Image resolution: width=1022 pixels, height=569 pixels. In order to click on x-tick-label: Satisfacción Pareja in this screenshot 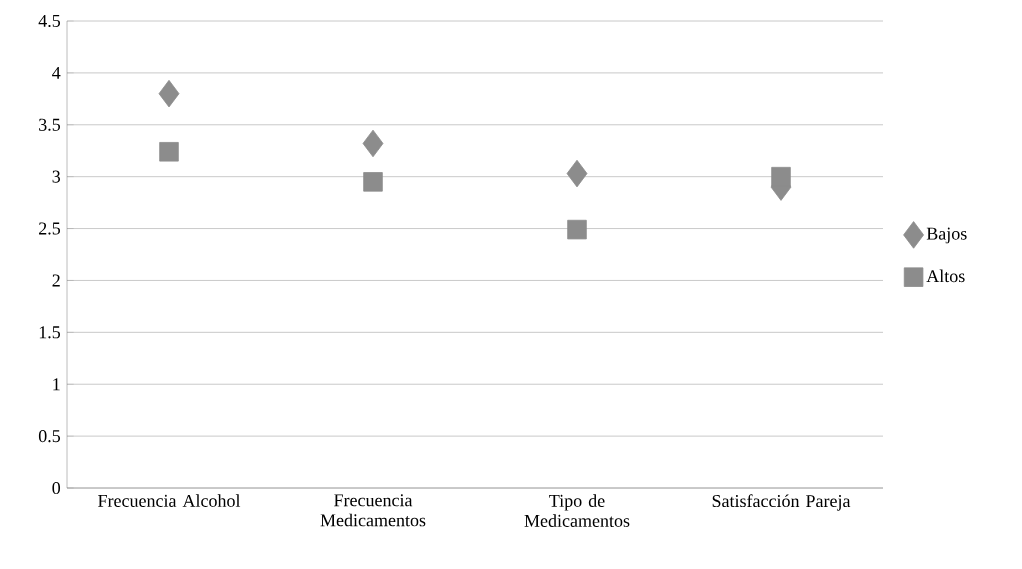, I will do `click(781, 502)`.